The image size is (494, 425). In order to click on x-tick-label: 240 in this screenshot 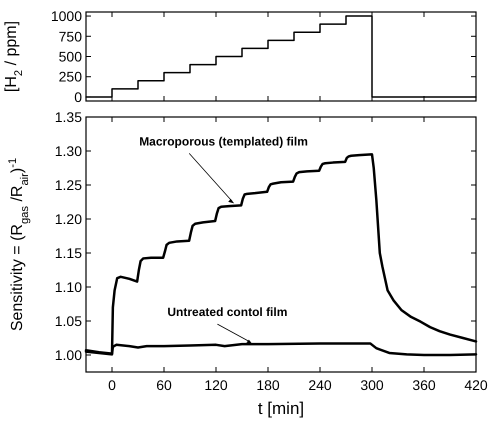, I will do `click(320, 385)`.